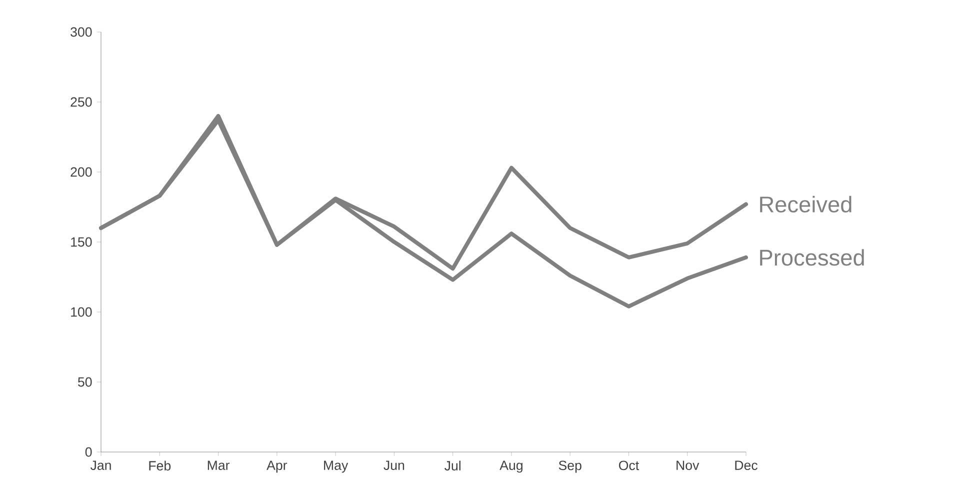 This screenshot has width=958, height=503. I want to click on x-tick-label: Jul, so click(452, 465).